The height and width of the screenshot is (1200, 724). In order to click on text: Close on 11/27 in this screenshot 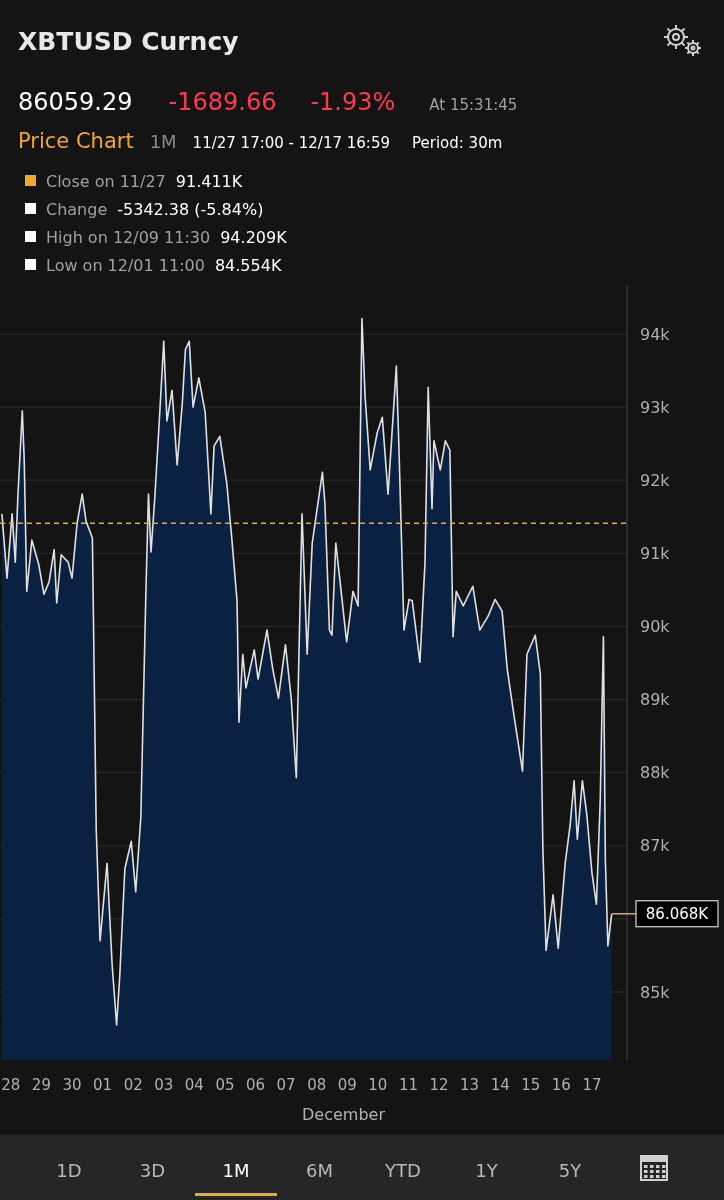, I will do `click(106, 181)`.